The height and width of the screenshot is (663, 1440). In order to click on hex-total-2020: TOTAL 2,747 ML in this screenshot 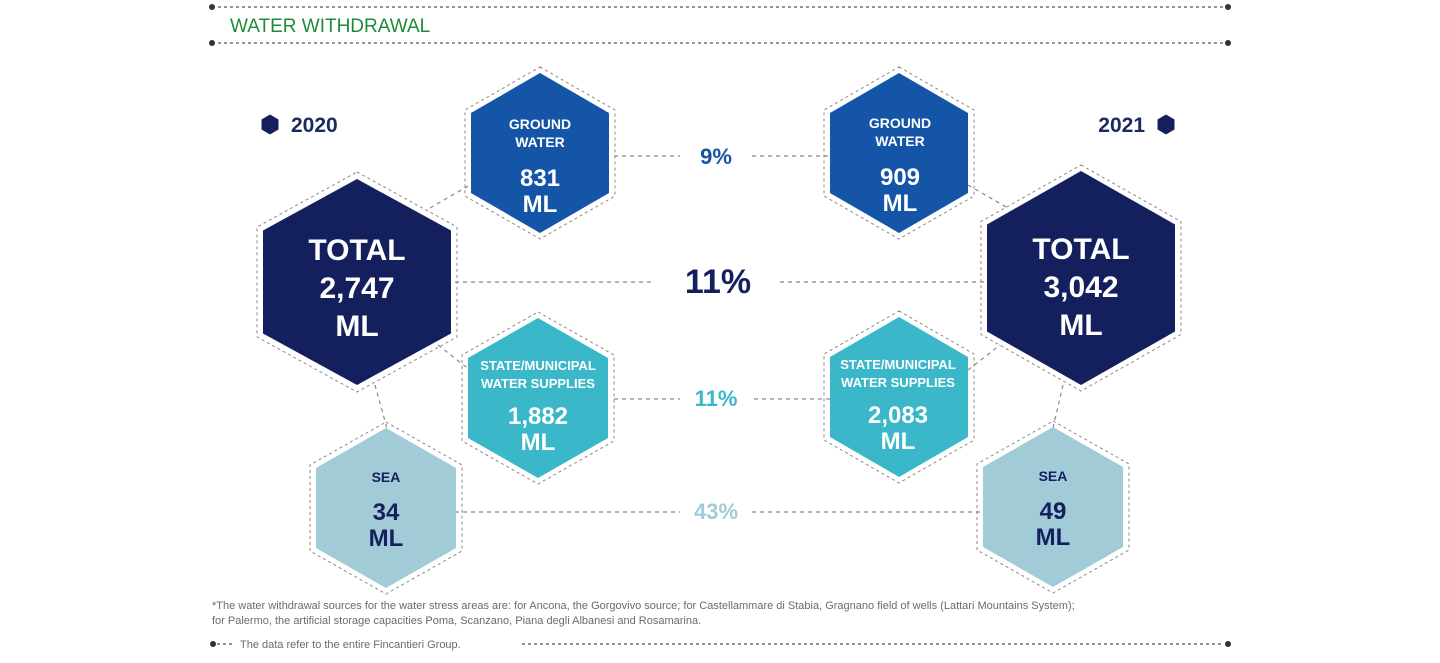, I will do `click(357, 282)`.